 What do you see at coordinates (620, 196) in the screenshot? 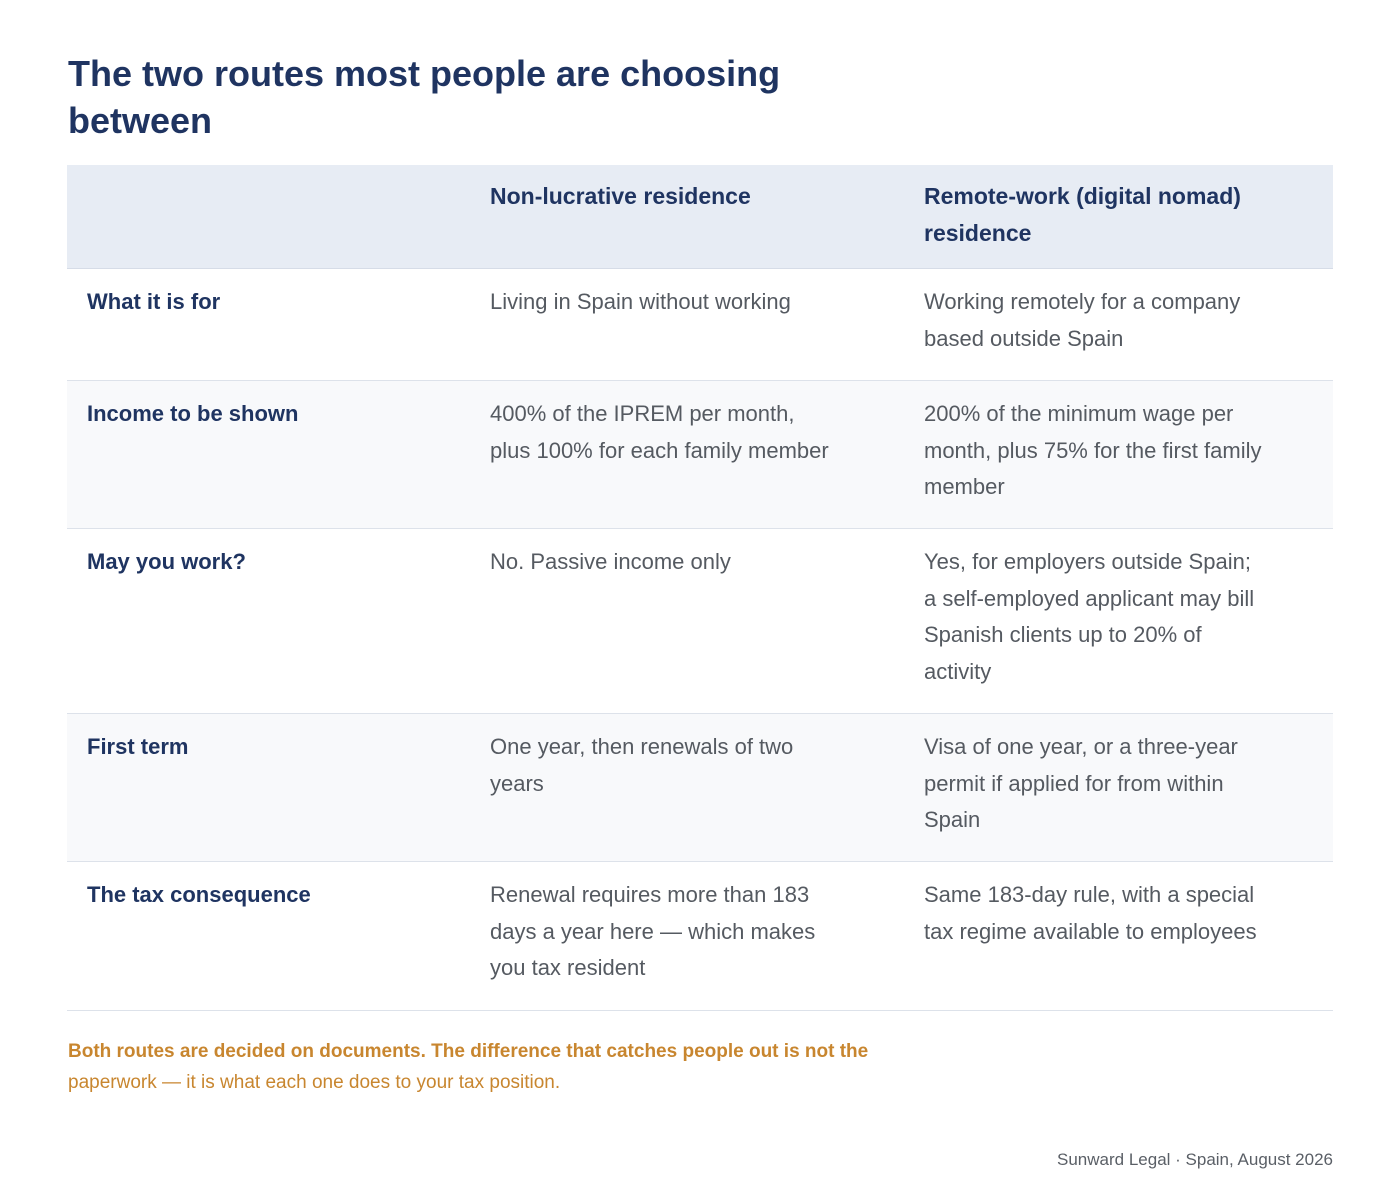
I see `header-non-lucrative: Non-lucrative residence` at bounding box center [620, 196].